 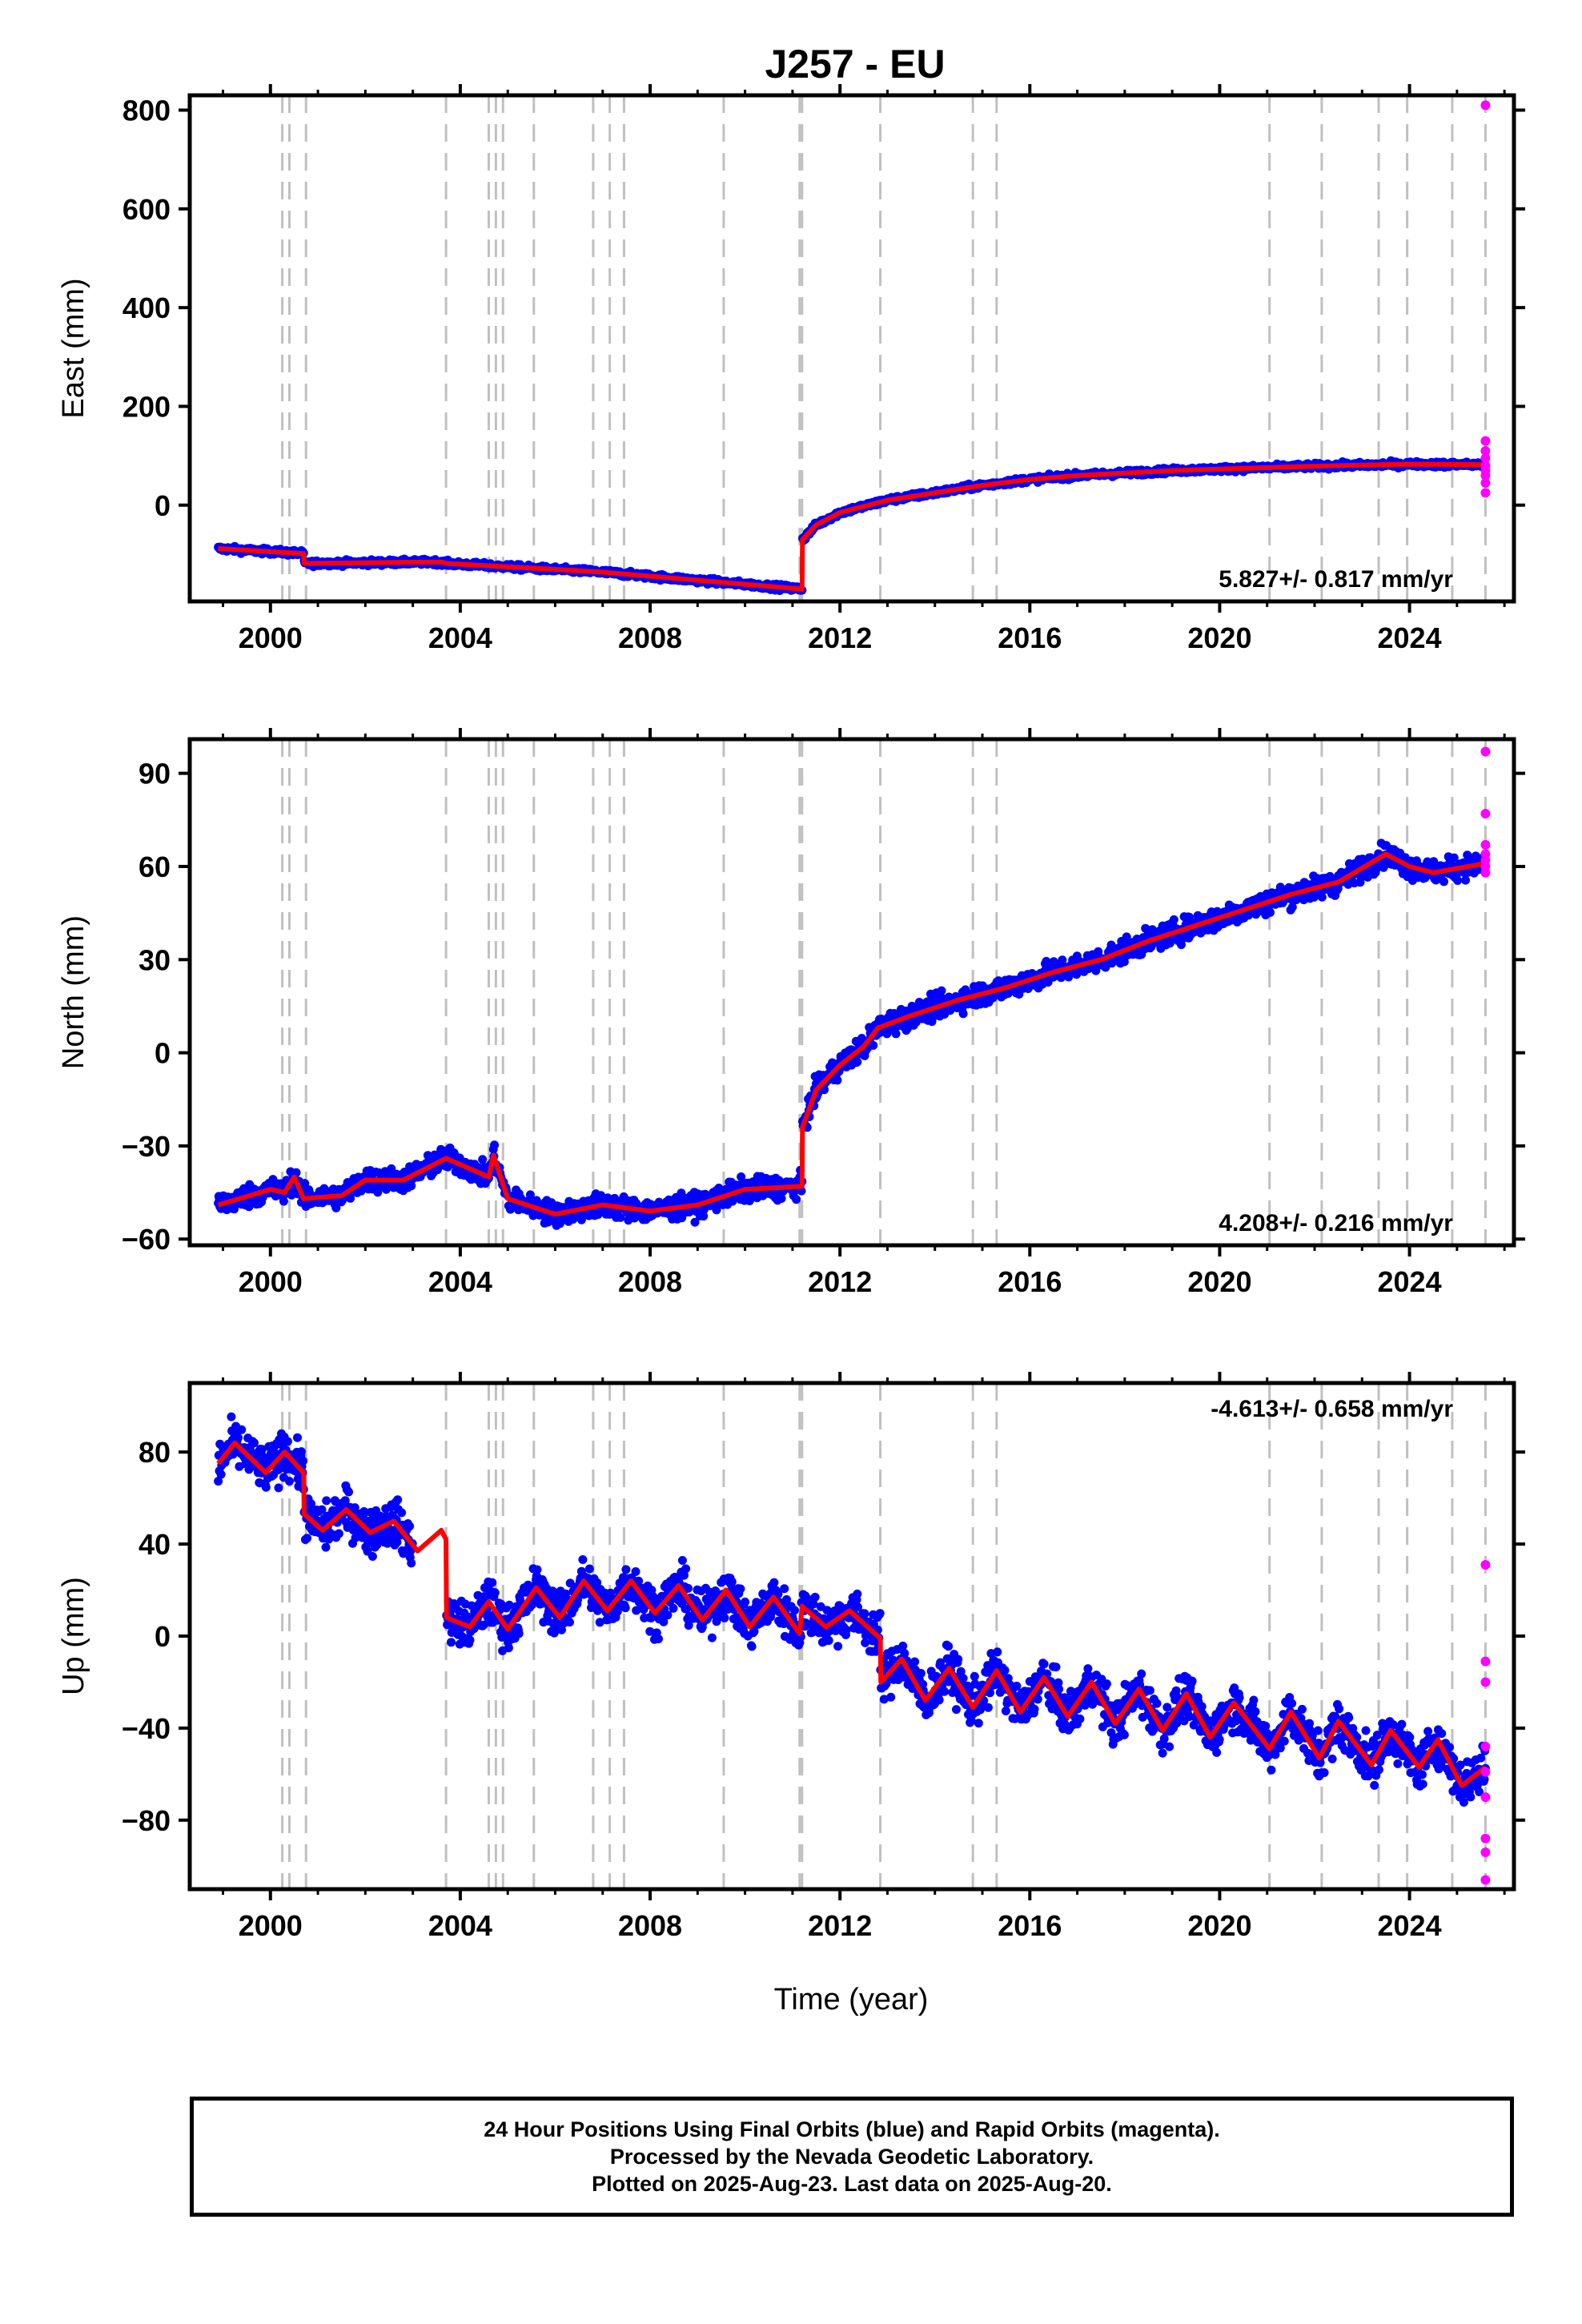 What do you see at coordinates (146, 1821) in the screenshot?
I see `y-tick-label: −80` at bounding box center [146, 1821].